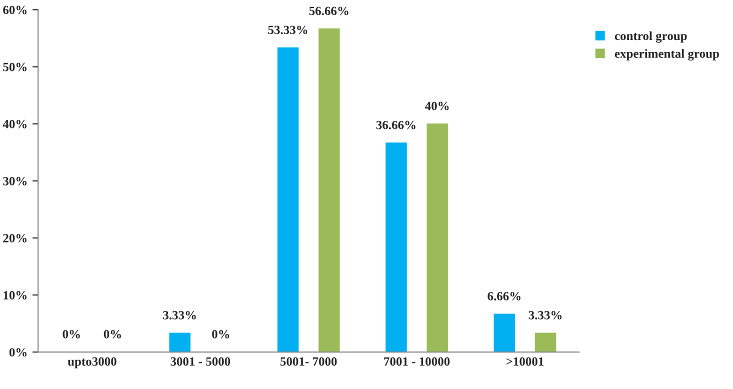 Image resolution: width=733 pixels, height=389 pixels. What do you see at coordinates (666, 55) in the screenshot?
I see `legend-label: experimental group` at bounding box center [666, 55].